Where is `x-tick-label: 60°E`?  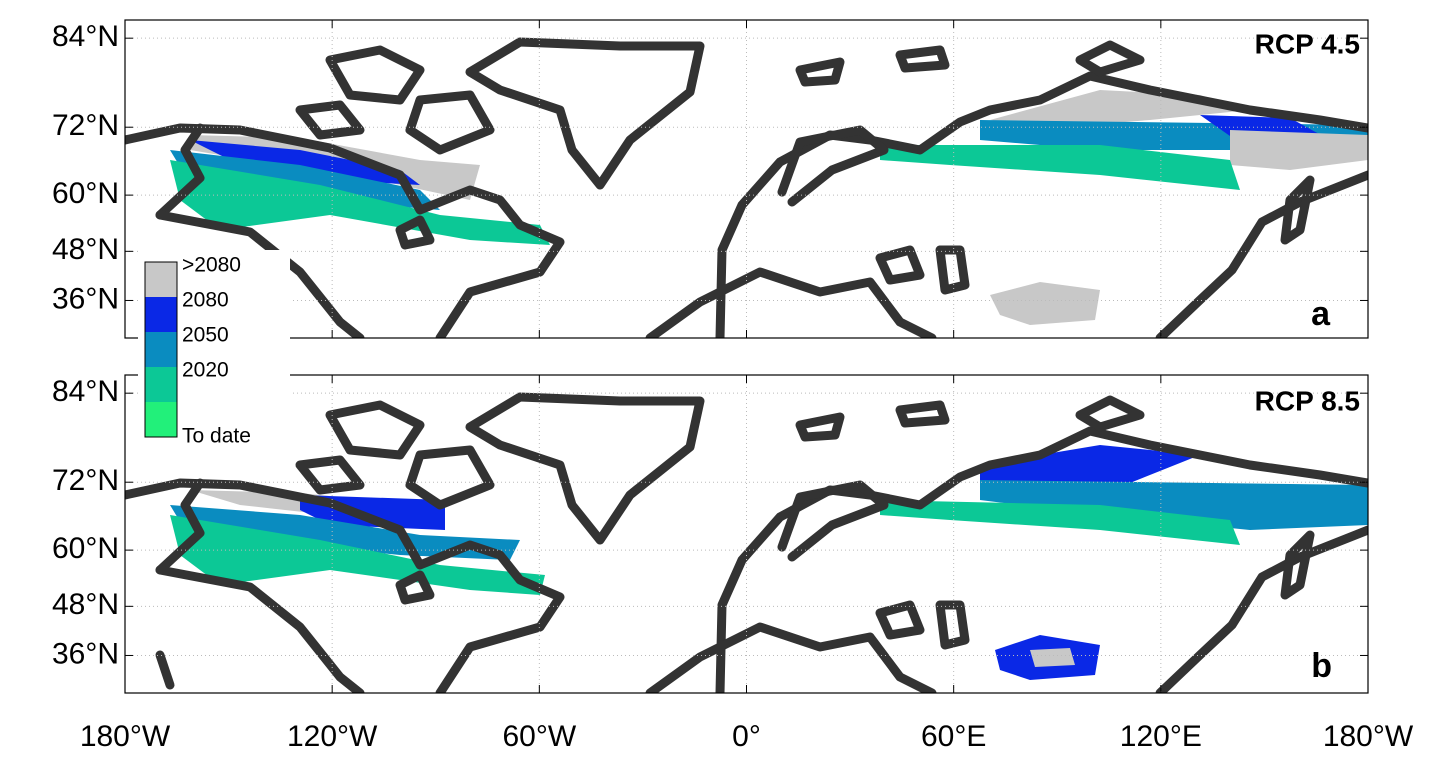
x-tick-label: 60°E is located at coordinates (953, 736).